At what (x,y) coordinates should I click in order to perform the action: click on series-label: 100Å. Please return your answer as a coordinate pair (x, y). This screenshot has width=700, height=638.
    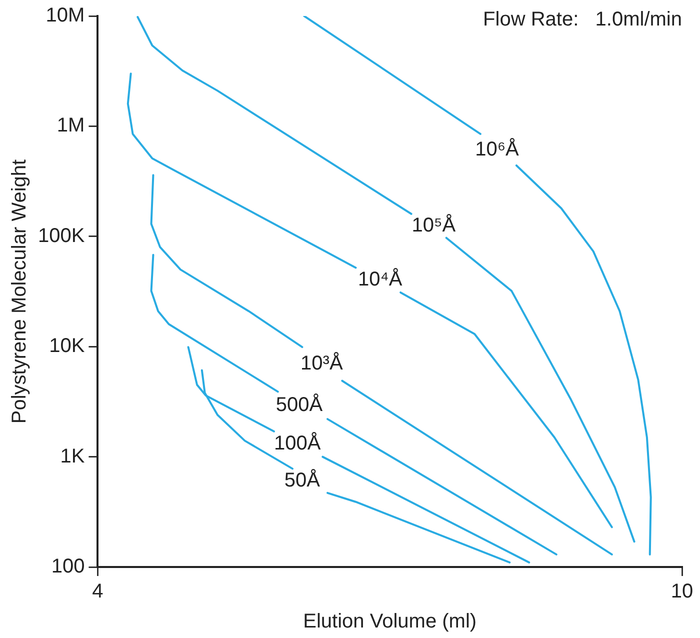
    Looking at the image, I should click on (298, 443).